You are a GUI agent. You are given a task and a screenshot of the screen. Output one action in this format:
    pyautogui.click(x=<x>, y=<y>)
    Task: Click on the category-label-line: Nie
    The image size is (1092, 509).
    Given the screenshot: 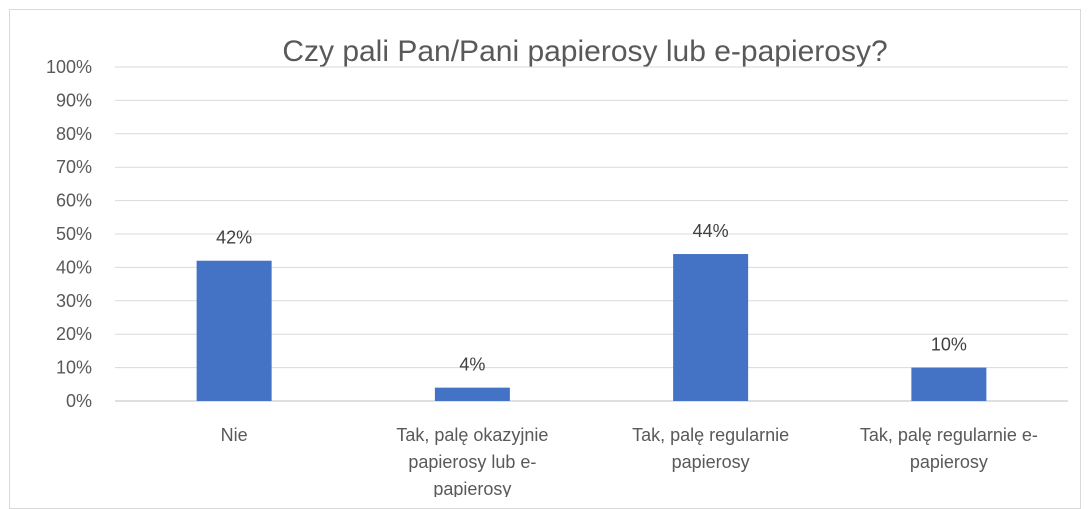 What is the action you would take?
    pyautogui.click(x=234, y=435)
    